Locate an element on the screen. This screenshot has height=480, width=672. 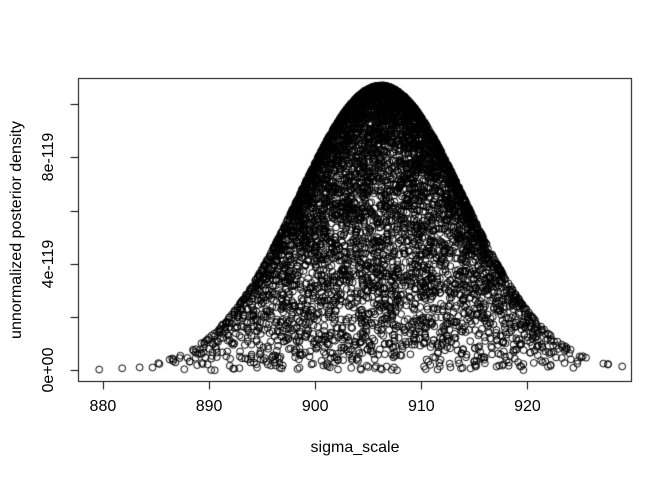
x-tick-label-900: 900 is located at coordinates (315, 406).